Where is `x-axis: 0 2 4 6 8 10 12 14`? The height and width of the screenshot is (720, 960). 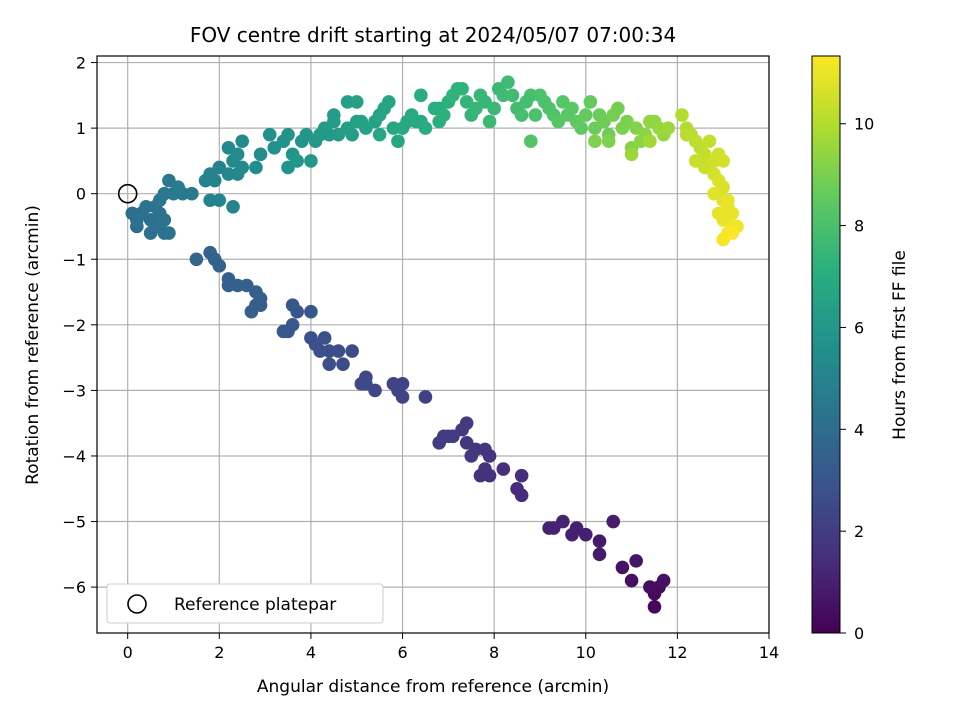 x-axis: 0 2 4 6 8 10 12 14 is located at coordinates (451, 647).